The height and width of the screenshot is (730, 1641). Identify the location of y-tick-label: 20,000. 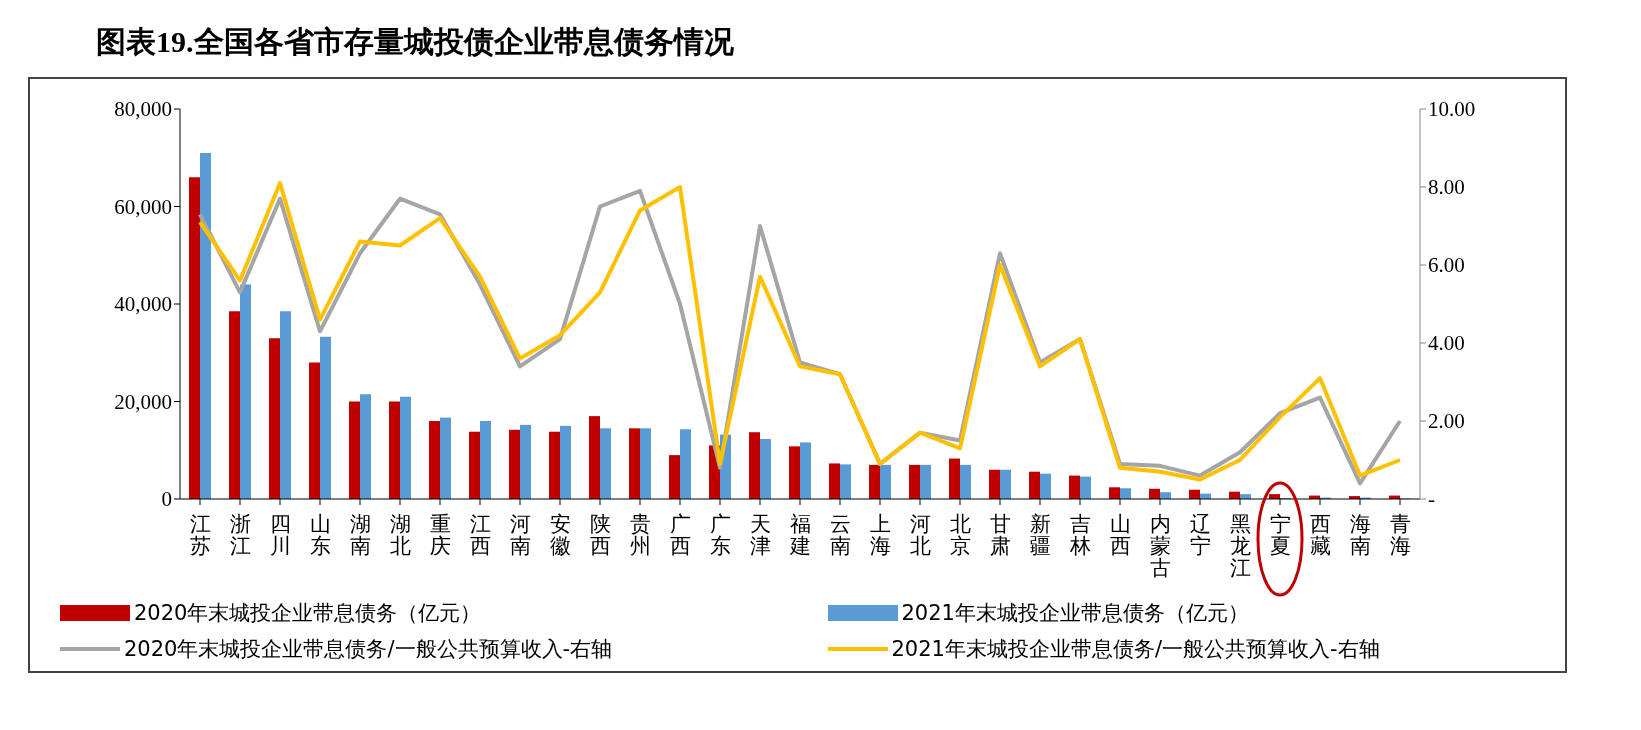
(143, 401).